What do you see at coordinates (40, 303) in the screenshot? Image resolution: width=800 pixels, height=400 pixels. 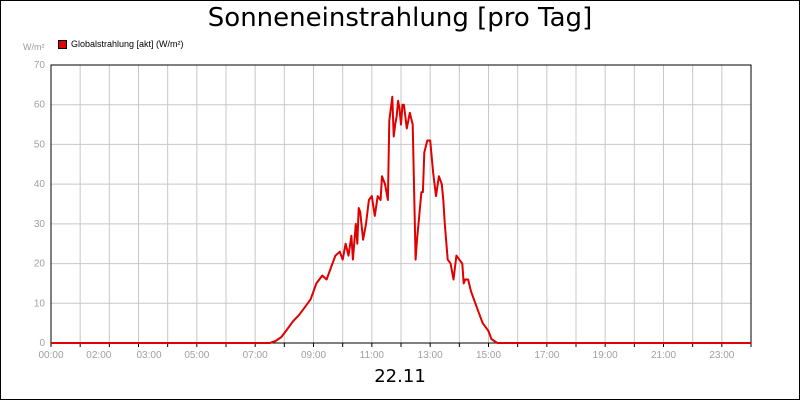 I see `y-tick-label: 10` at bounding box center [40, 303].